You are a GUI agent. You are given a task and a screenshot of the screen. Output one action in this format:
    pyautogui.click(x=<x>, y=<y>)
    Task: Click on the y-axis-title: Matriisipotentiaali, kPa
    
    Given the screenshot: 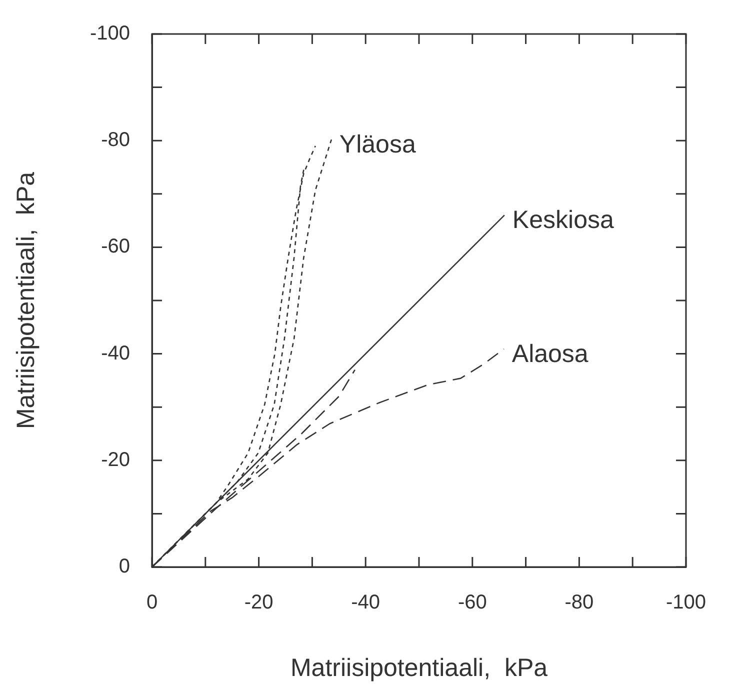 What is the action you would take?
    pyautogui.click(x=26, y=301)
    